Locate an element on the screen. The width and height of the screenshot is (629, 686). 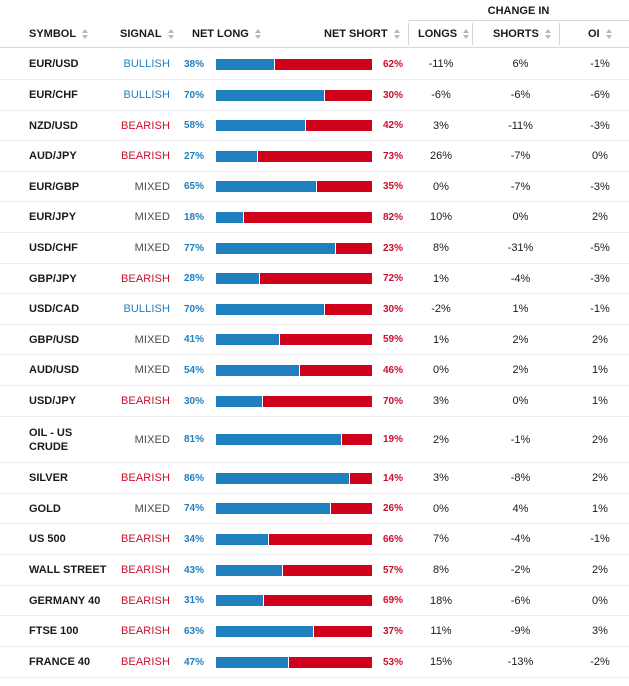
symbol-cell: GOLD is located at coordinates (45, 508).